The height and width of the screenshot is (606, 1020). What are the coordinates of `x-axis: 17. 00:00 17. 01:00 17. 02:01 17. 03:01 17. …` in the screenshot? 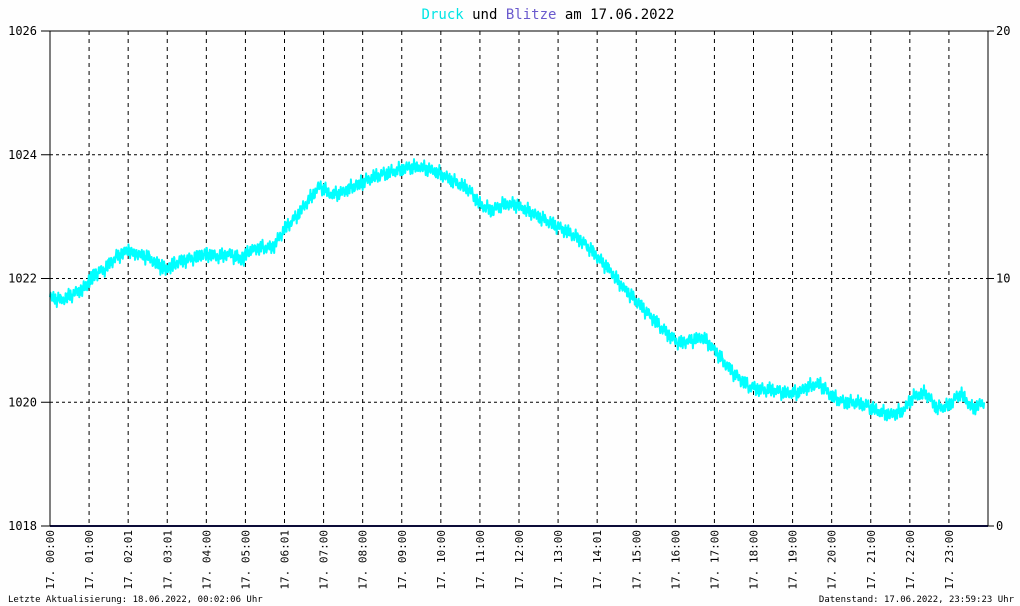 It's located at (500, 560).